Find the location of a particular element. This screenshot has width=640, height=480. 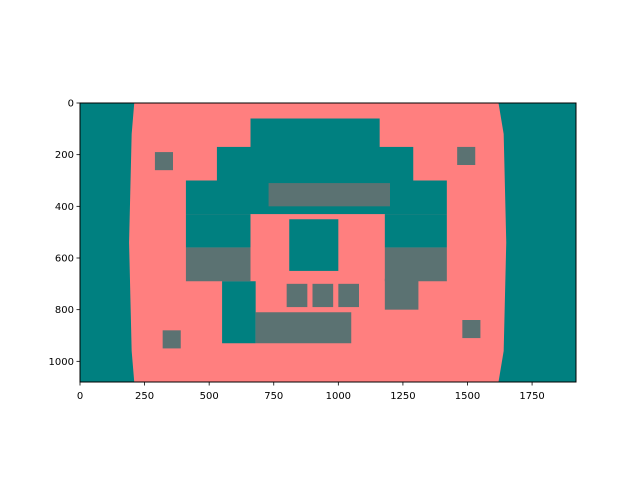

x-axis: 0 250 500 750 1000 1250 1500 1750 is located at coordinates (311, 392).